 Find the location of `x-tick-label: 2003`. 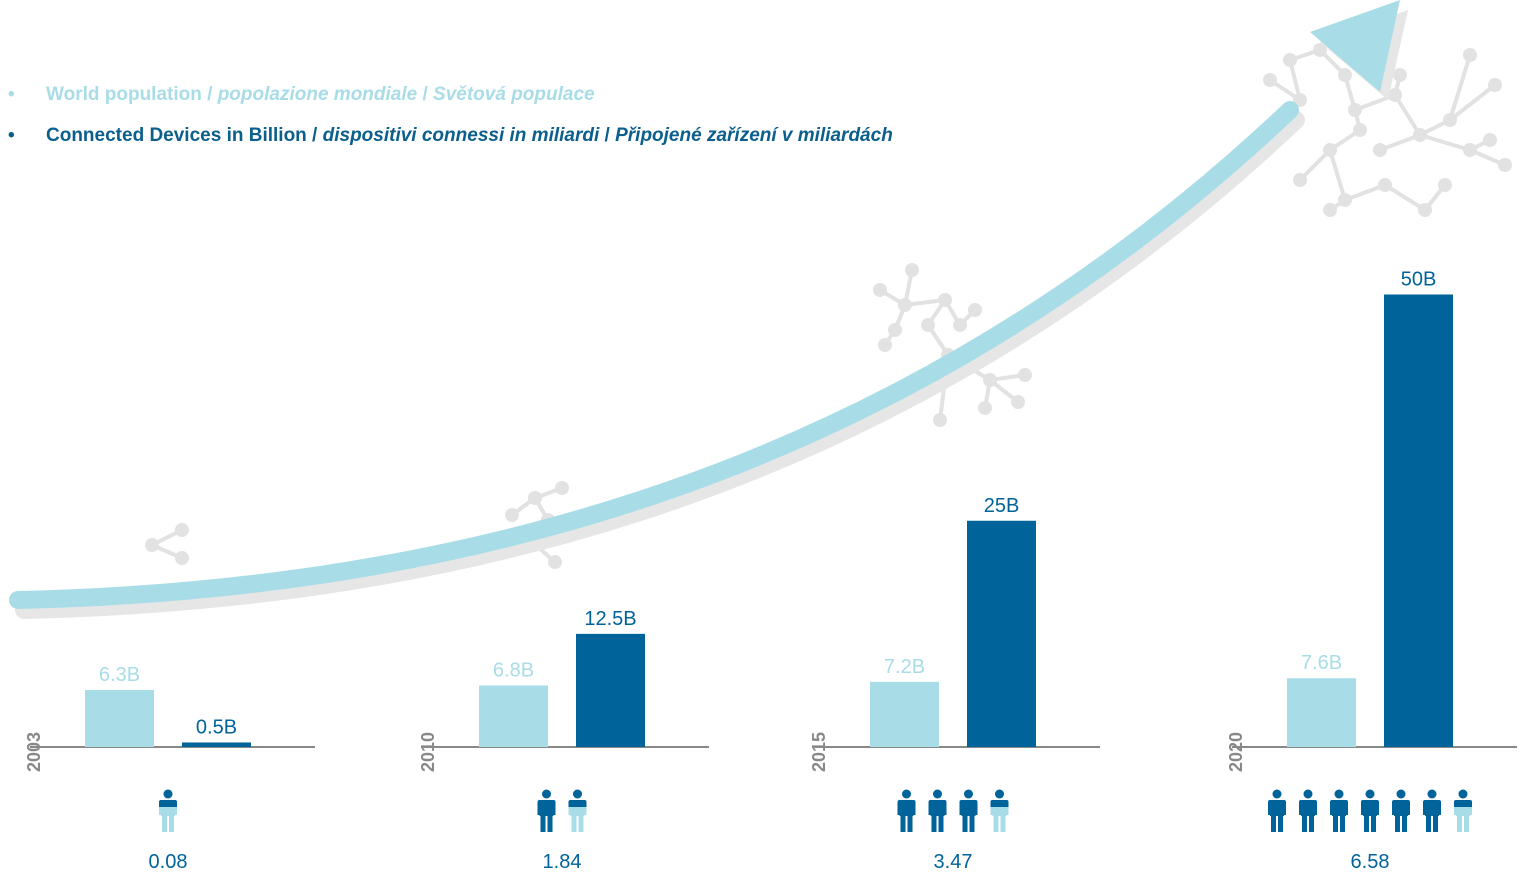

x-tick-label: 2003 is located at coordinates (34, 752).